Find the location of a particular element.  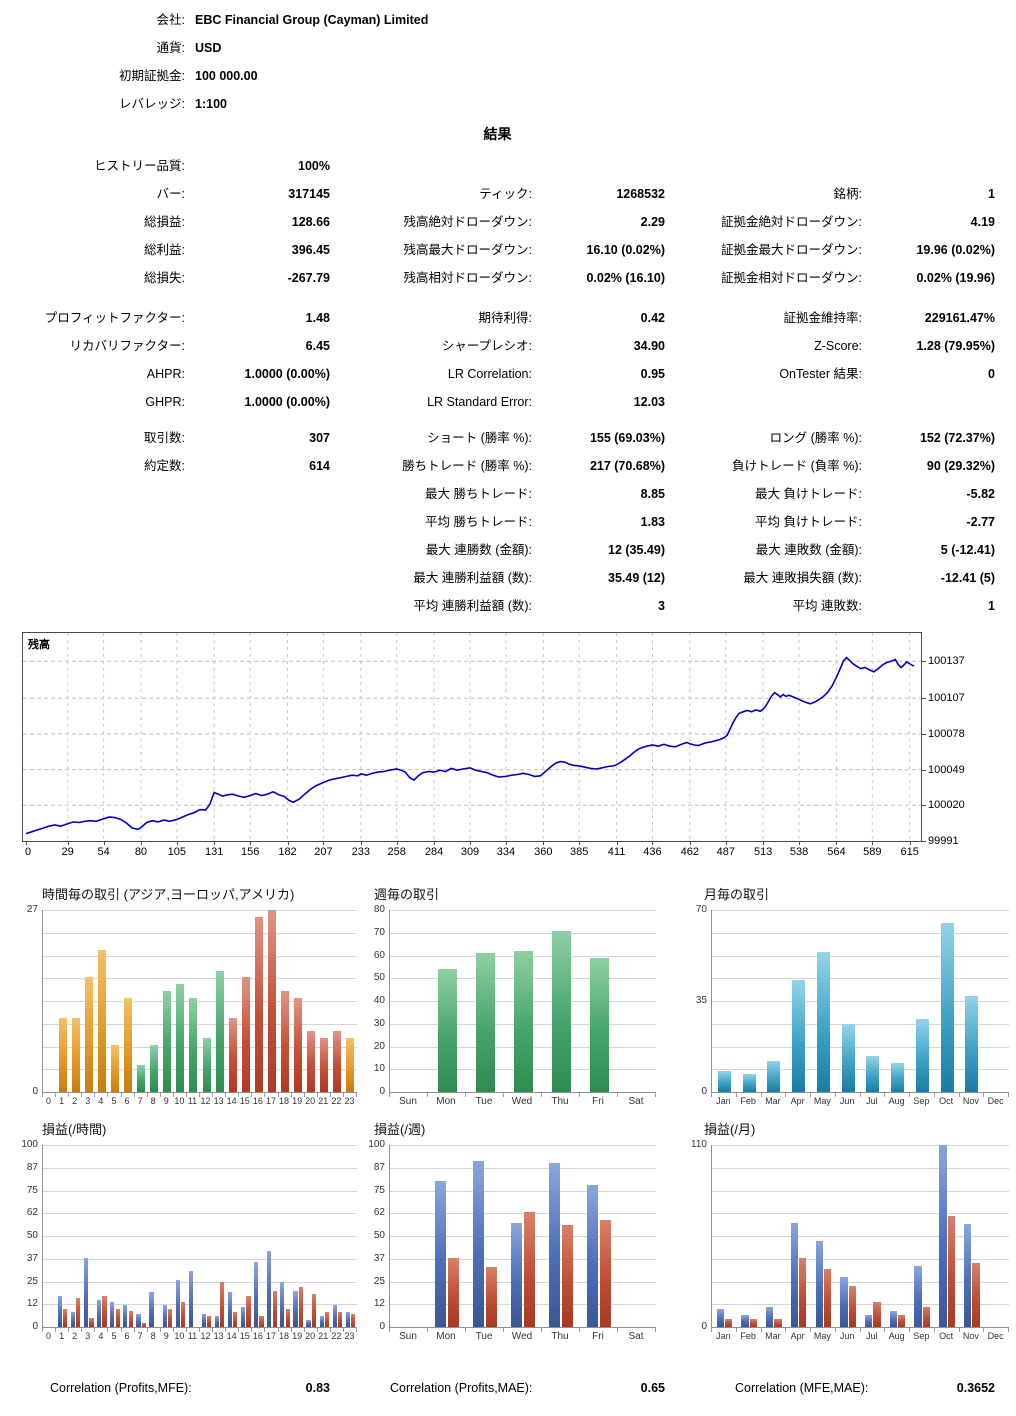

chart-pl-by-weekday is located at coordinates (522, 1236).